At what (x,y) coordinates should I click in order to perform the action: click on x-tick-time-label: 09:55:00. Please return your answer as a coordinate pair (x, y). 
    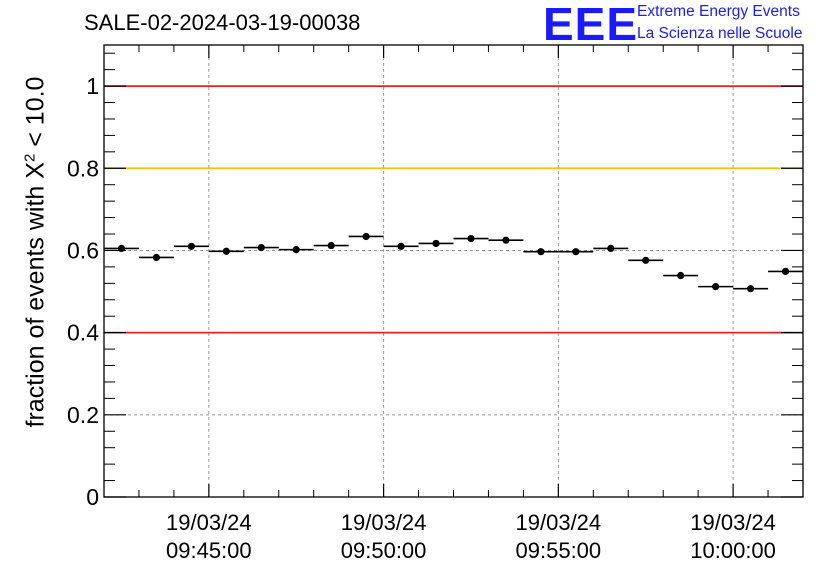
    Looking at the image, I should click on (559, 550).